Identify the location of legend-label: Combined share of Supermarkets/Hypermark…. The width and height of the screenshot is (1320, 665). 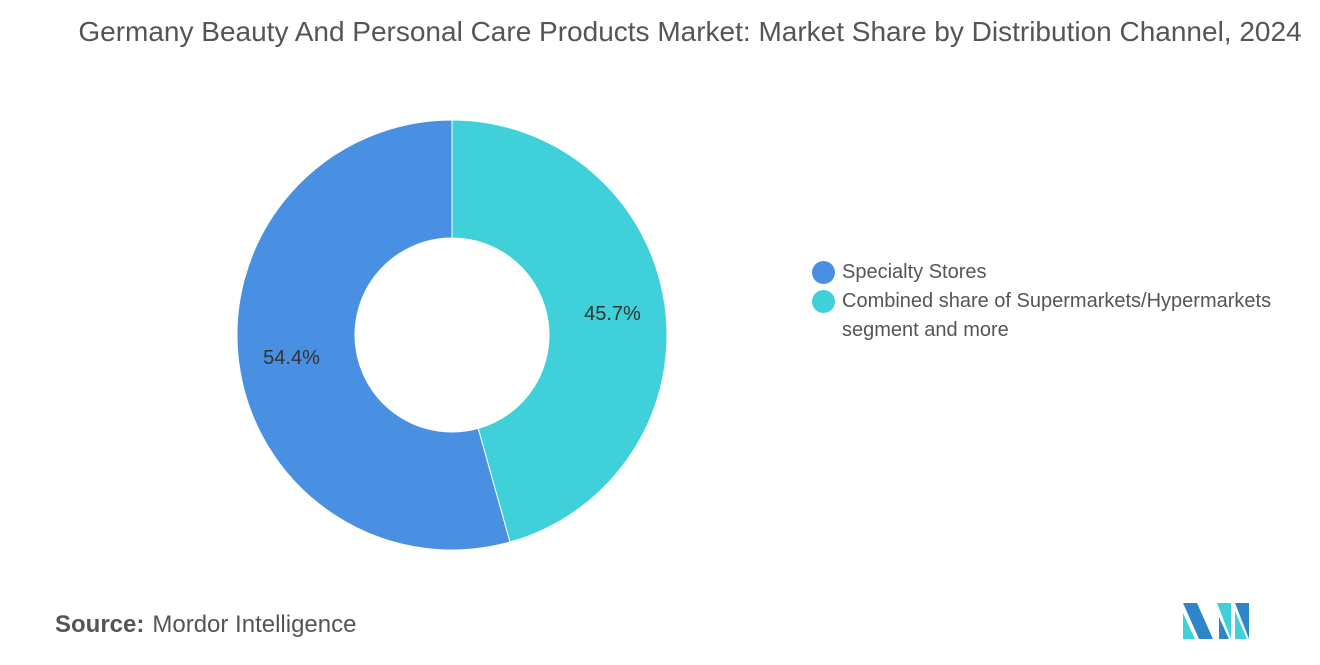
(1057, 315).